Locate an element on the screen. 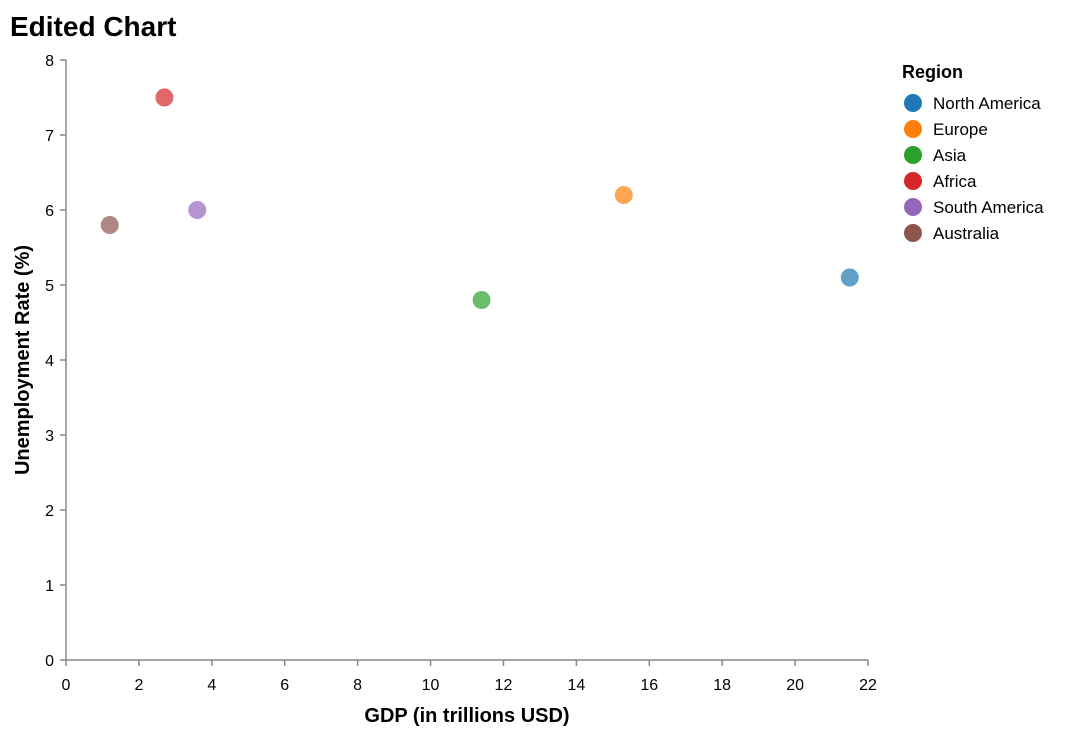  legend-swatch-south-america is located at coordinates (913, 207).